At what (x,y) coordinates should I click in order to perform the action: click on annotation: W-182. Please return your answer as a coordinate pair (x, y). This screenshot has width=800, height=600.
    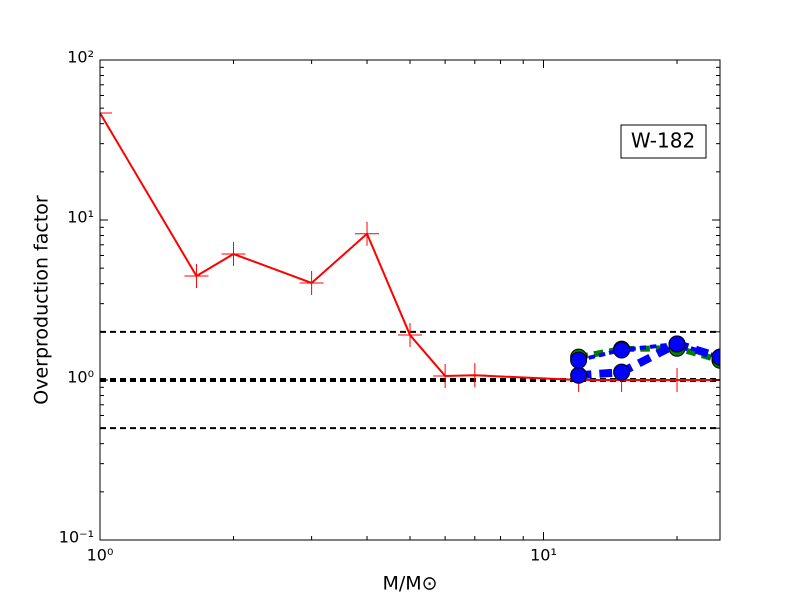
    Looking at the image, I should click on (663, 141).